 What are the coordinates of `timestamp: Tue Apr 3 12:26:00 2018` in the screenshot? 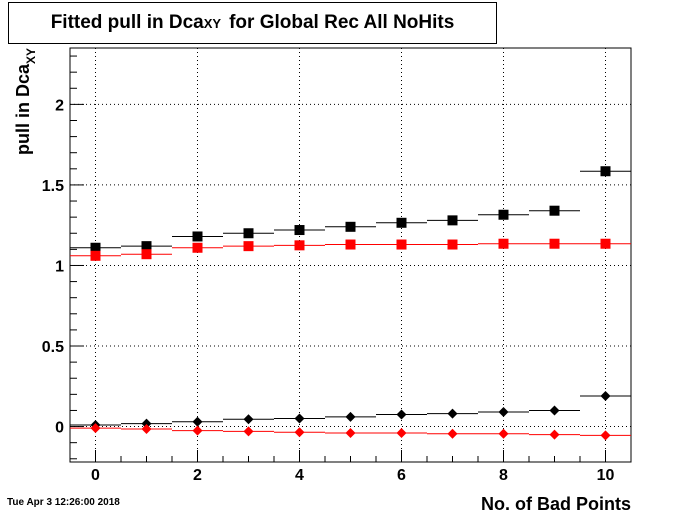 It's located at (63, 502).